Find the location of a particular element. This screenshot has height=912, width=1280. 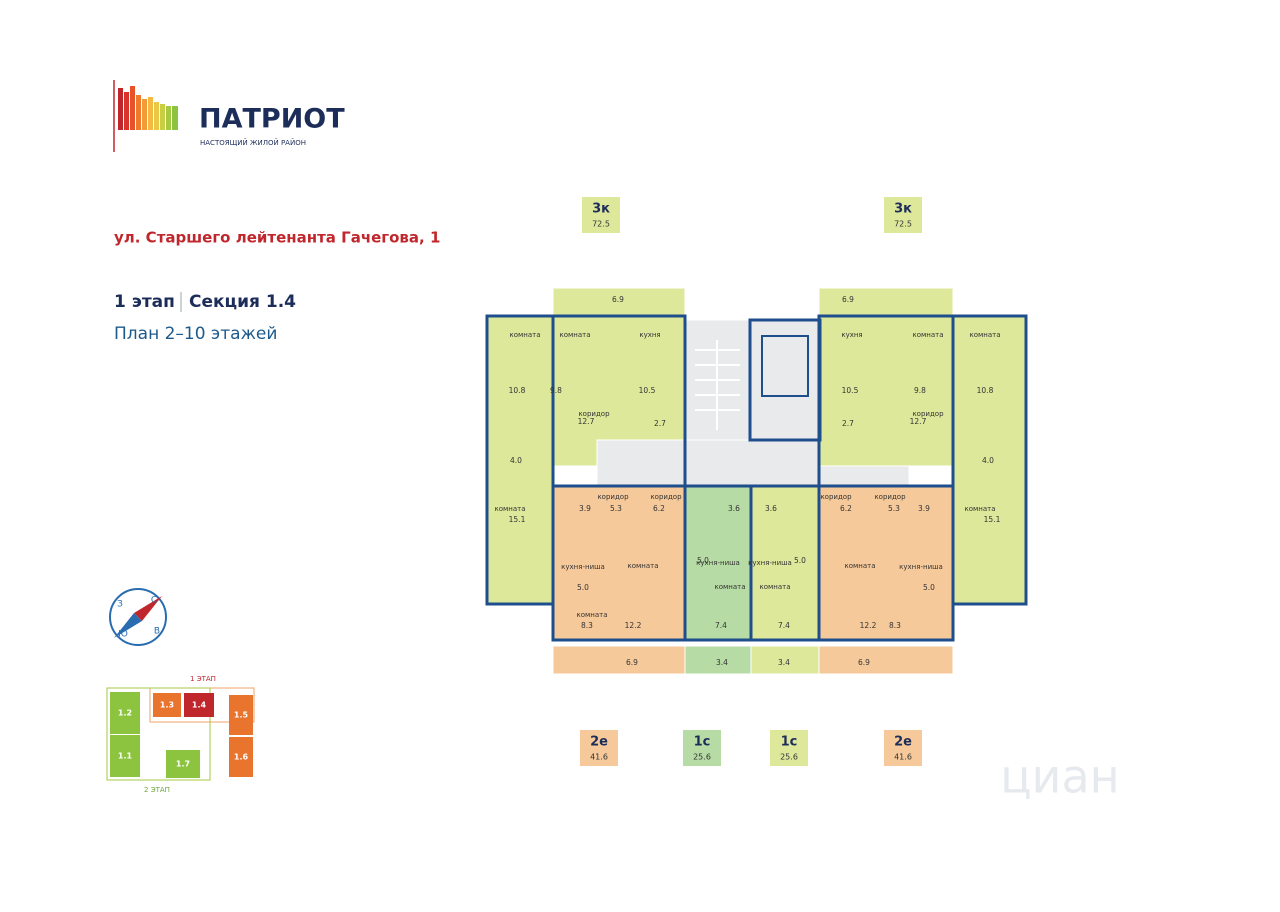

room-area-label: 10.8 is located at coordinates (985, 390).